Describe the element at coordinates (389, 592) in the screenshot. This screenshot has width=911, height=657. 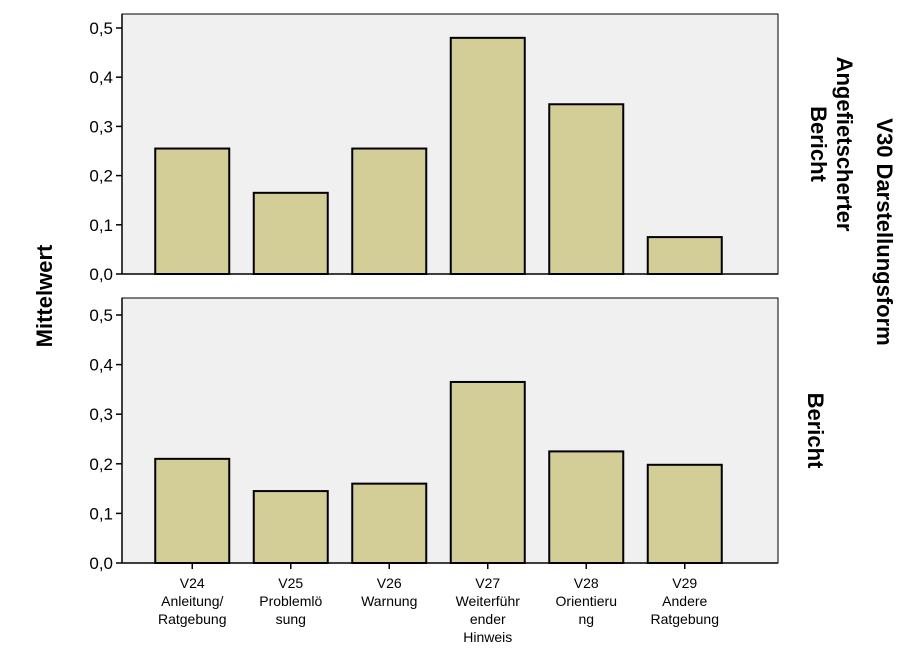
I see `x-tick-label: V26 Warnung` at that location.